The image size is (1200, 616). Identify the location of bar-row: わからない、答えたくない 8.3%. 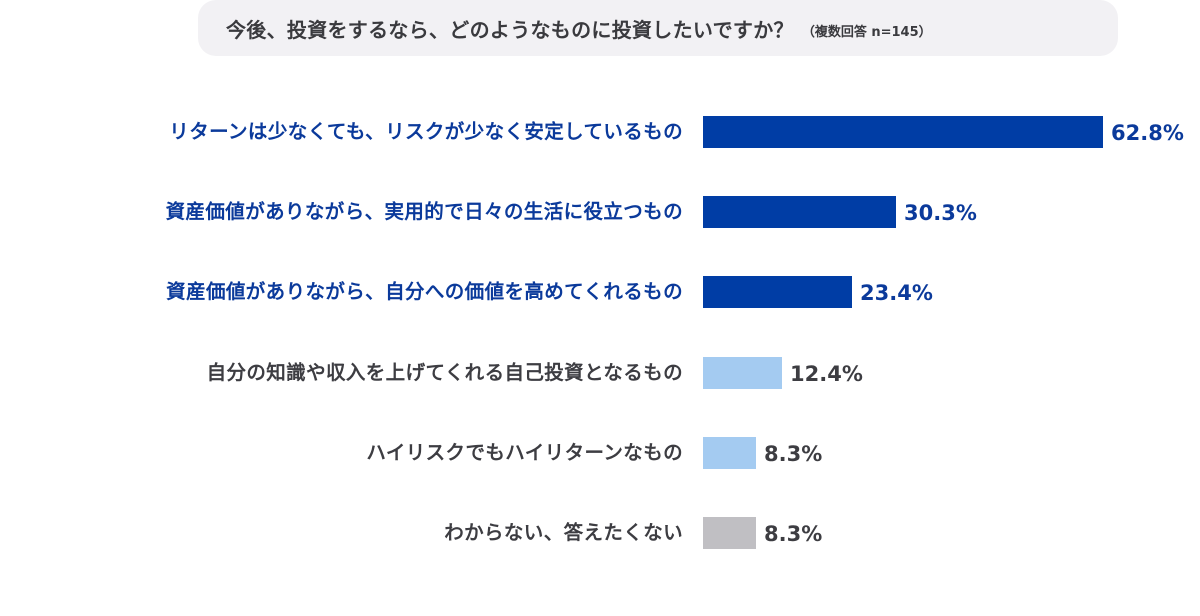
(600, 533).